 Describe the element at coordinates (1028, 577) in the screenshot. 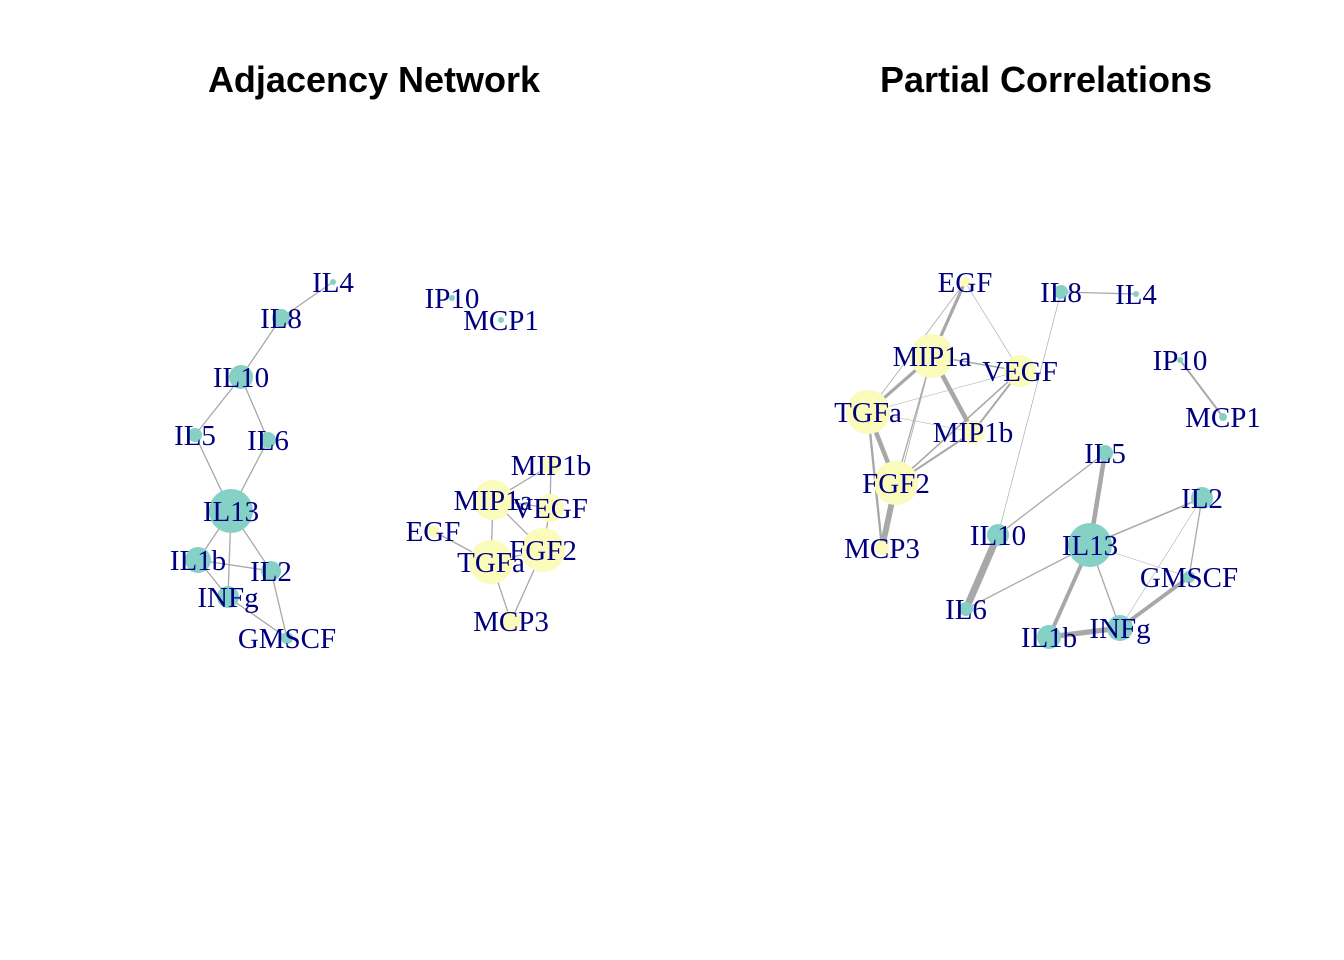

I see `edge-il13-il6` at that location.